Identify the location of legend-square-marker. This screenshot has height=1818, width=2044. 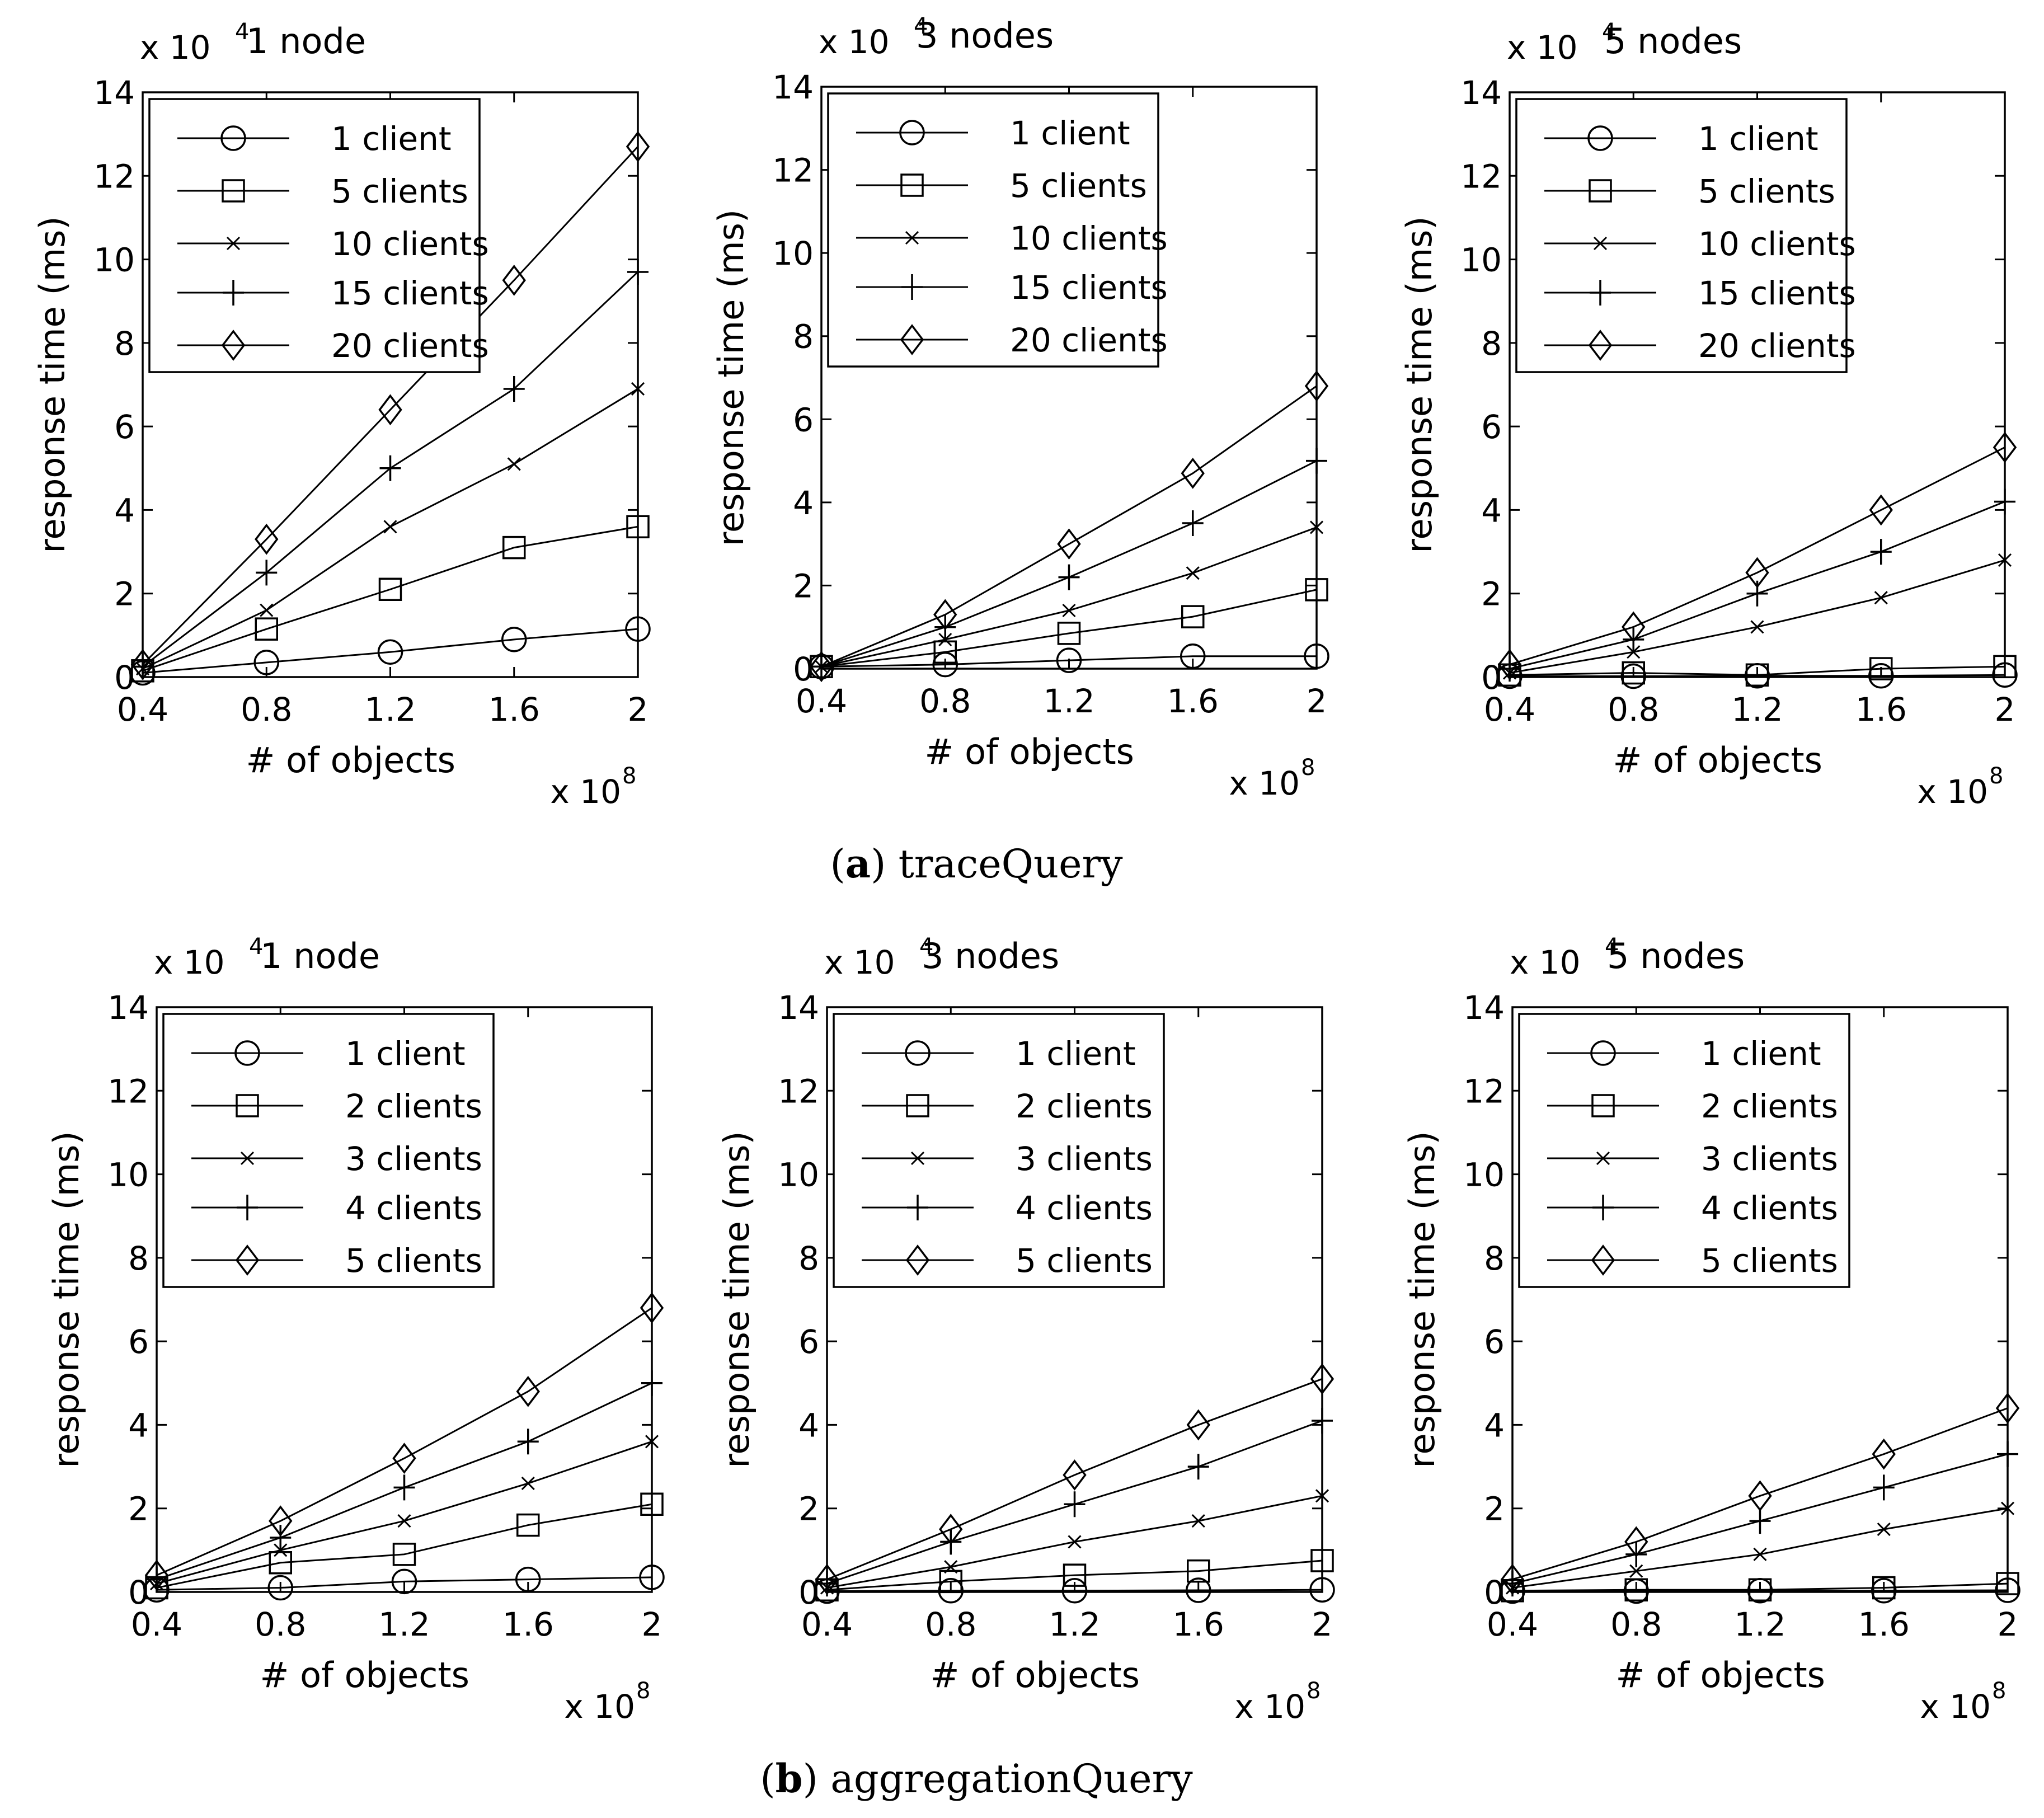
(912, 185).